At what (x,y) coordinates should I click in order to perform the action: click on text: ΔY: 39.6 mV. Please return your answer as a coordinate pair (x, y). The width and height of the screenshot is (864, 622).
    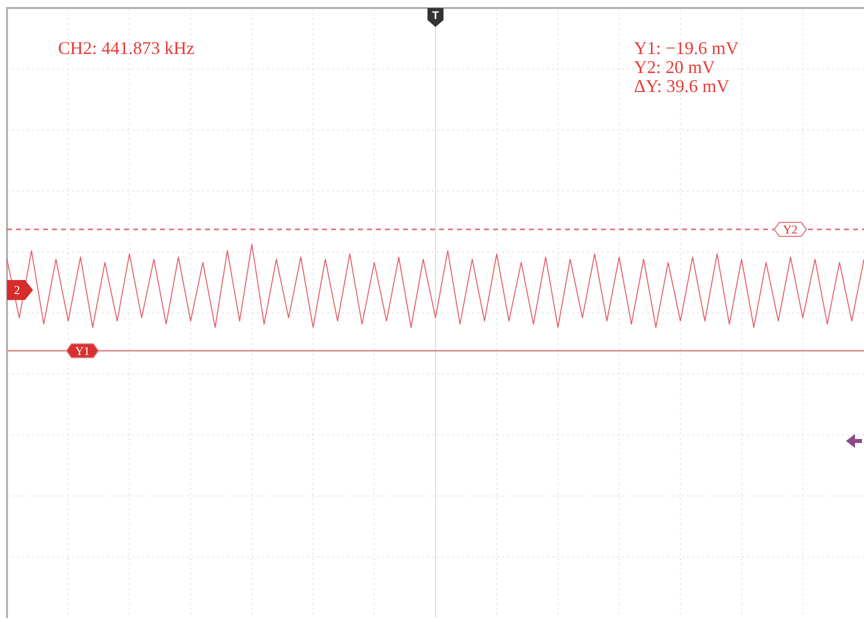
    Looking at the image, I should click on (682, 86).